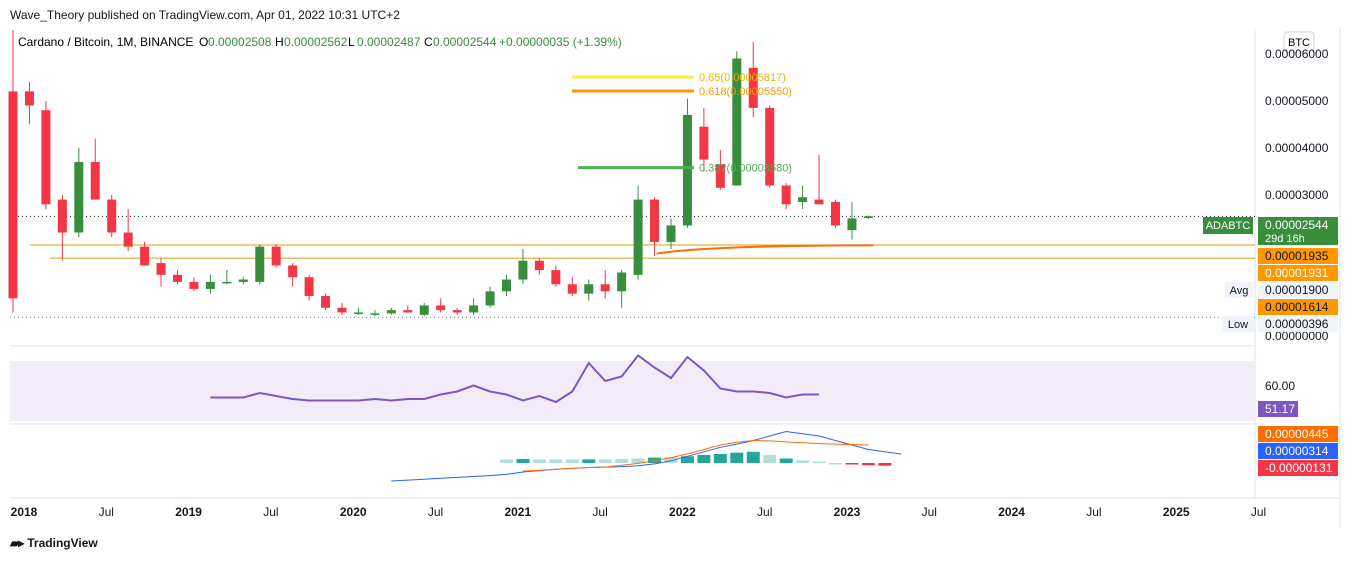 Image resolution: width=1354 pixels, height=561 pixels. Describe the element at coordinates (646, 456) in the screenshot. I see `macd-line` at that location.